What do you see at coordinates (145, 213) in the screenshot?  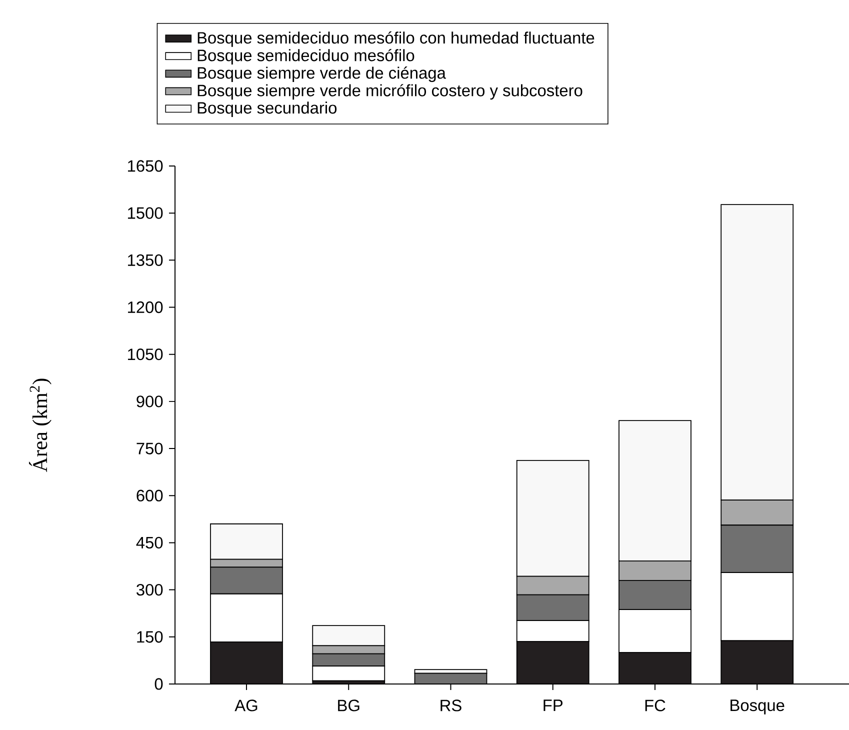 I see `y-tick-label: 1500` at bounding box center [145, 213].